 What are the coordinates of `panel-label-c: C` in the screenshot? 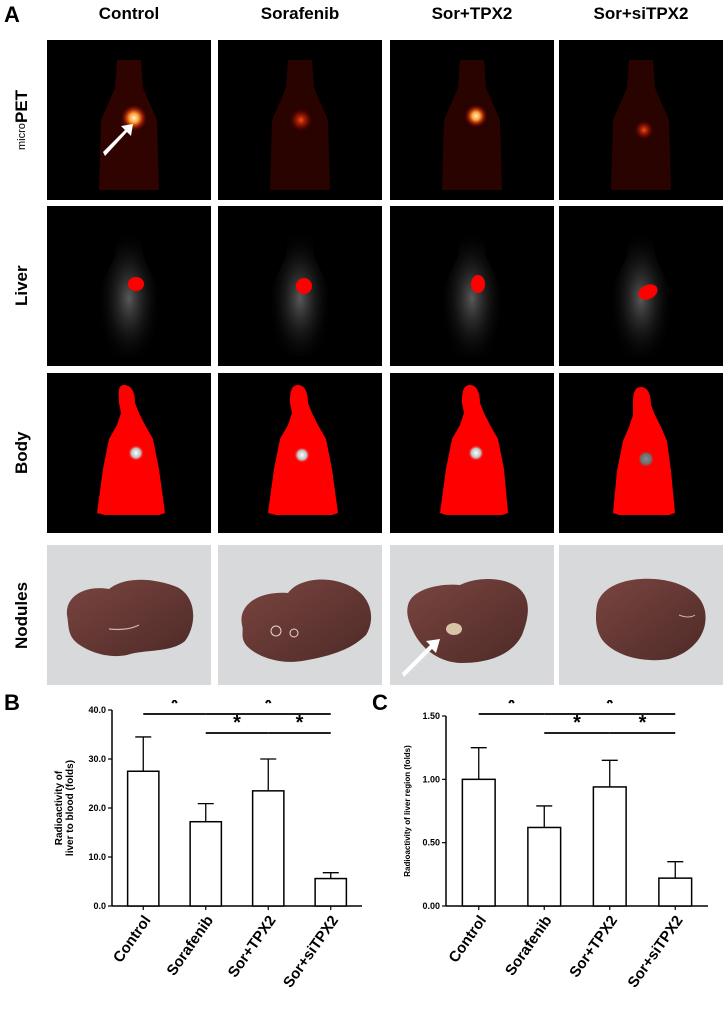 It's located at (380, 702).